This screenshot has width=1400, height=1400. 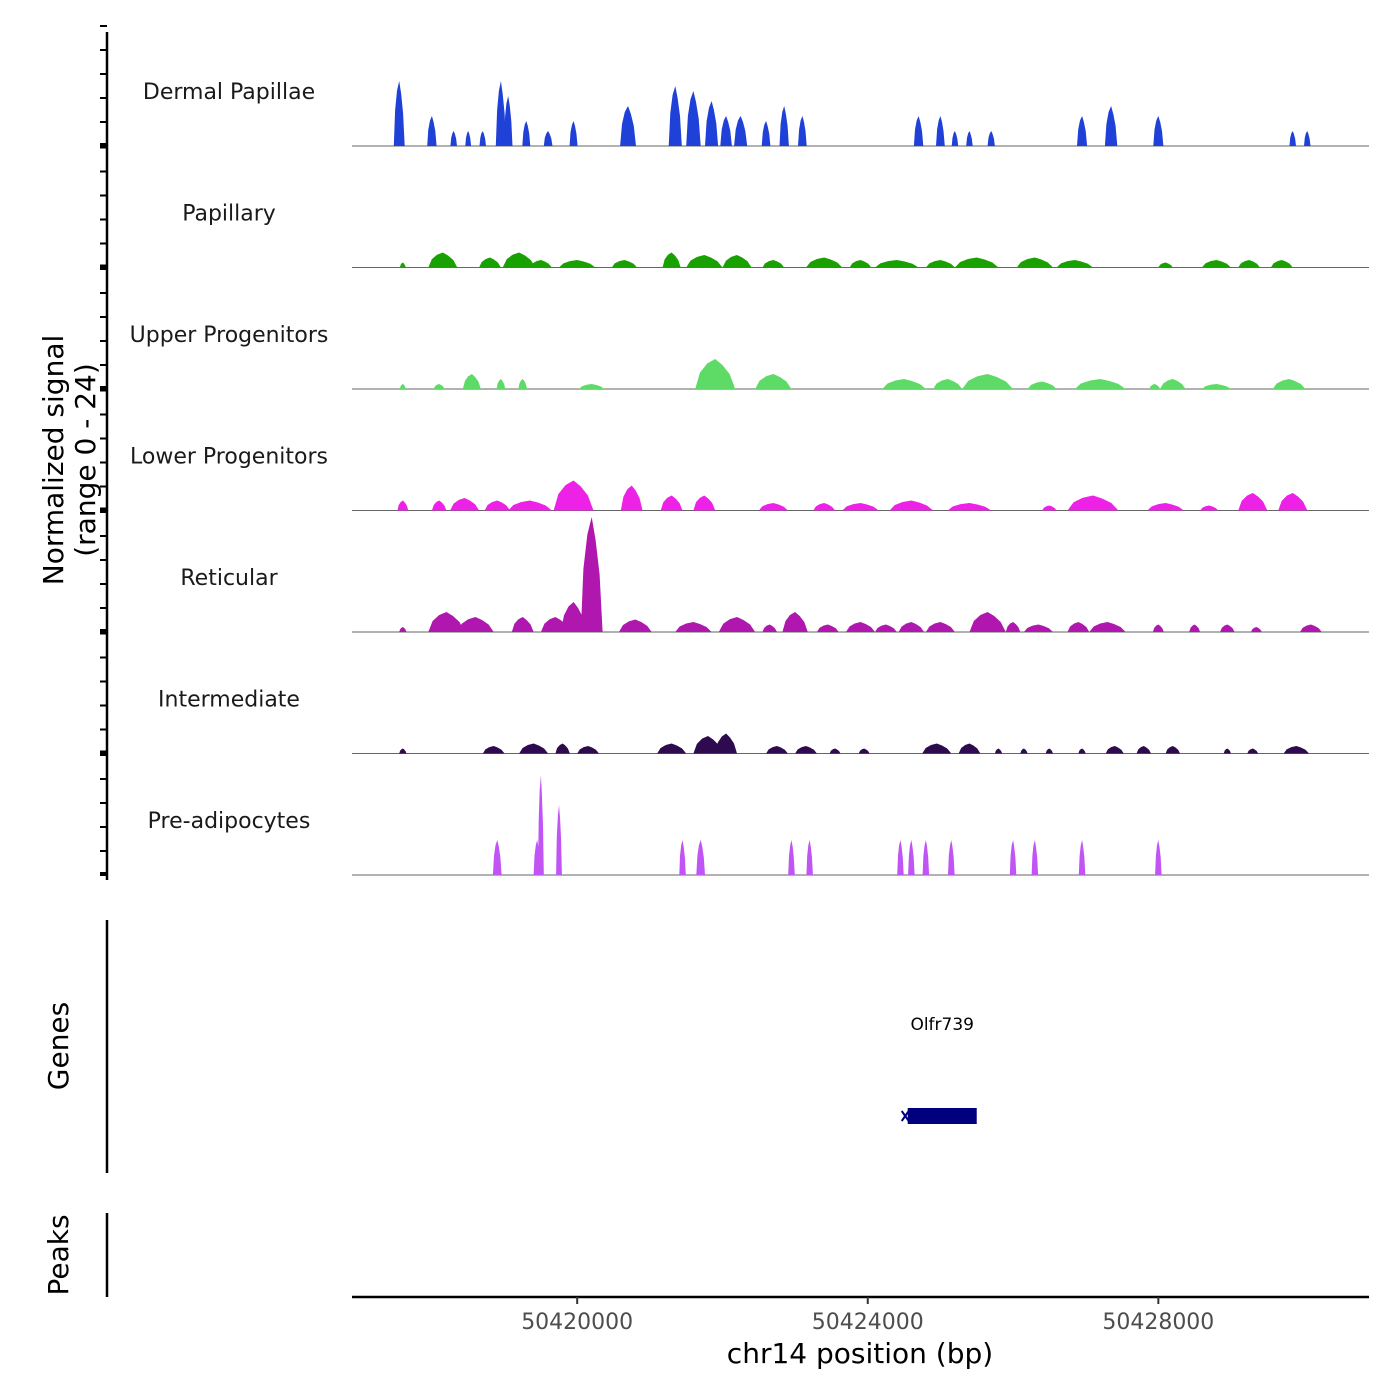 What do you see at coordinates (763, 721) in the screenshot?
I see `track-intermediate: Intermediate` at bounding box center [763, 721].